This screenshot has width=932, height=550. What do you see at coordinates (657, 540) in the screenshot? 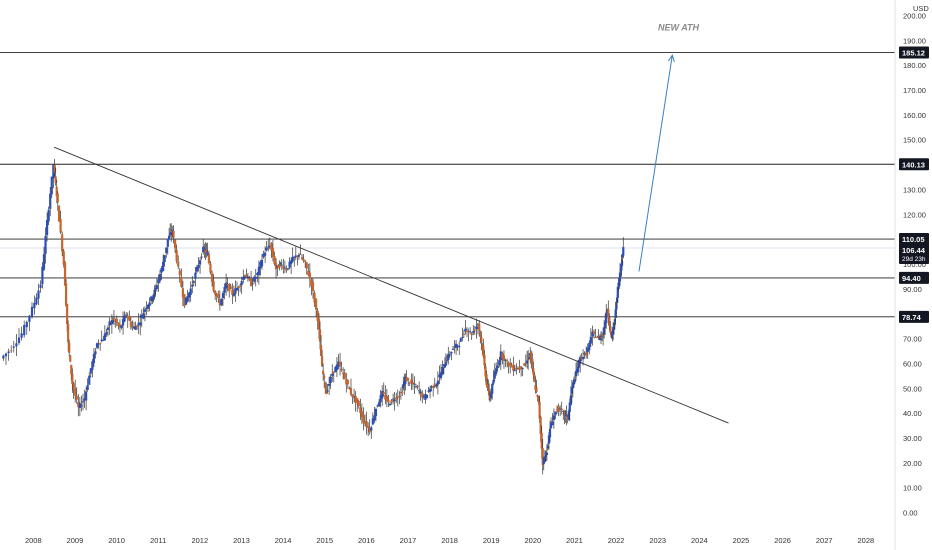
I see `x-tick-label: 2023` at bounding box center [657, 540].